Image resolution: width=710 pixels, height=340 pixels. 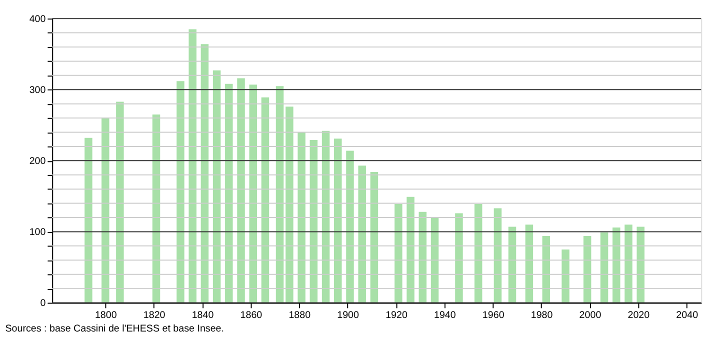 What do you see at coordinates (203, 316) in the screenshot?
I see `x-tick-label: 1840` at bounding box center [203, 316].